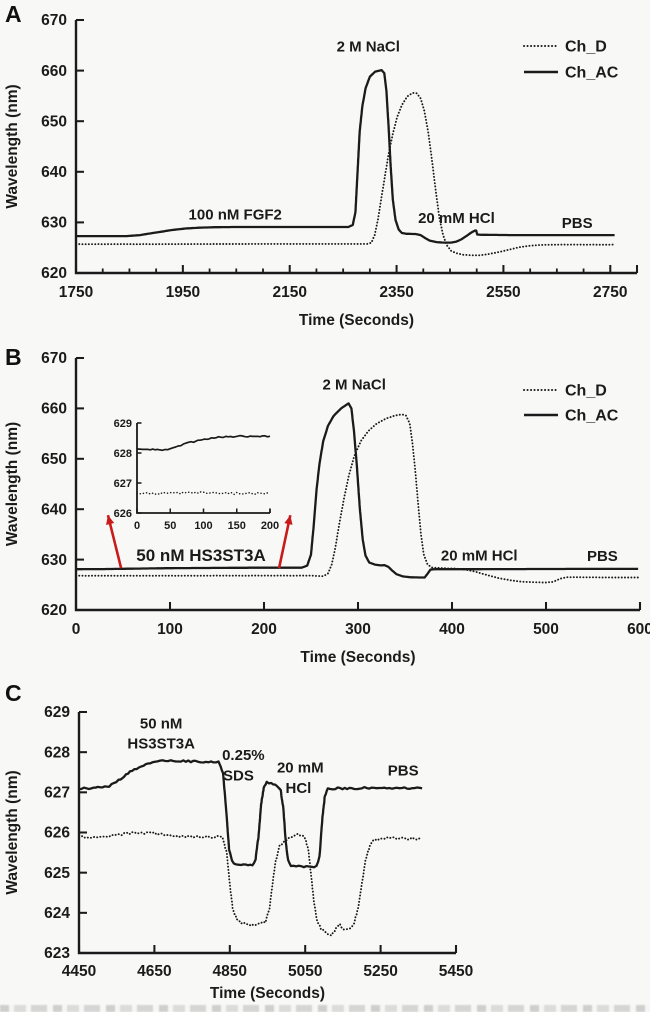 Image resolution: width=650 pixels, height=1012 pixels. Describe the element at coordinates (183, 292) in the screenshot. I see `x-tick-label: 1950` at that location.